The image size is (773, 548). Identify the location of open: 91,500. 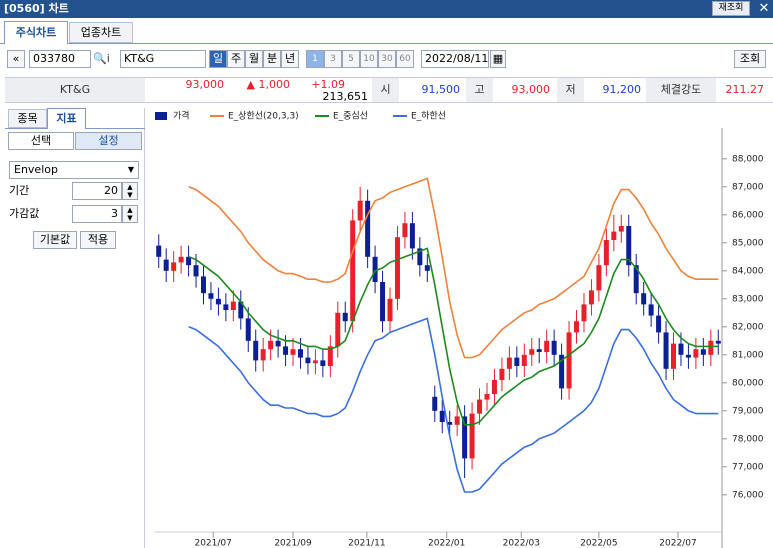
(441, 89).